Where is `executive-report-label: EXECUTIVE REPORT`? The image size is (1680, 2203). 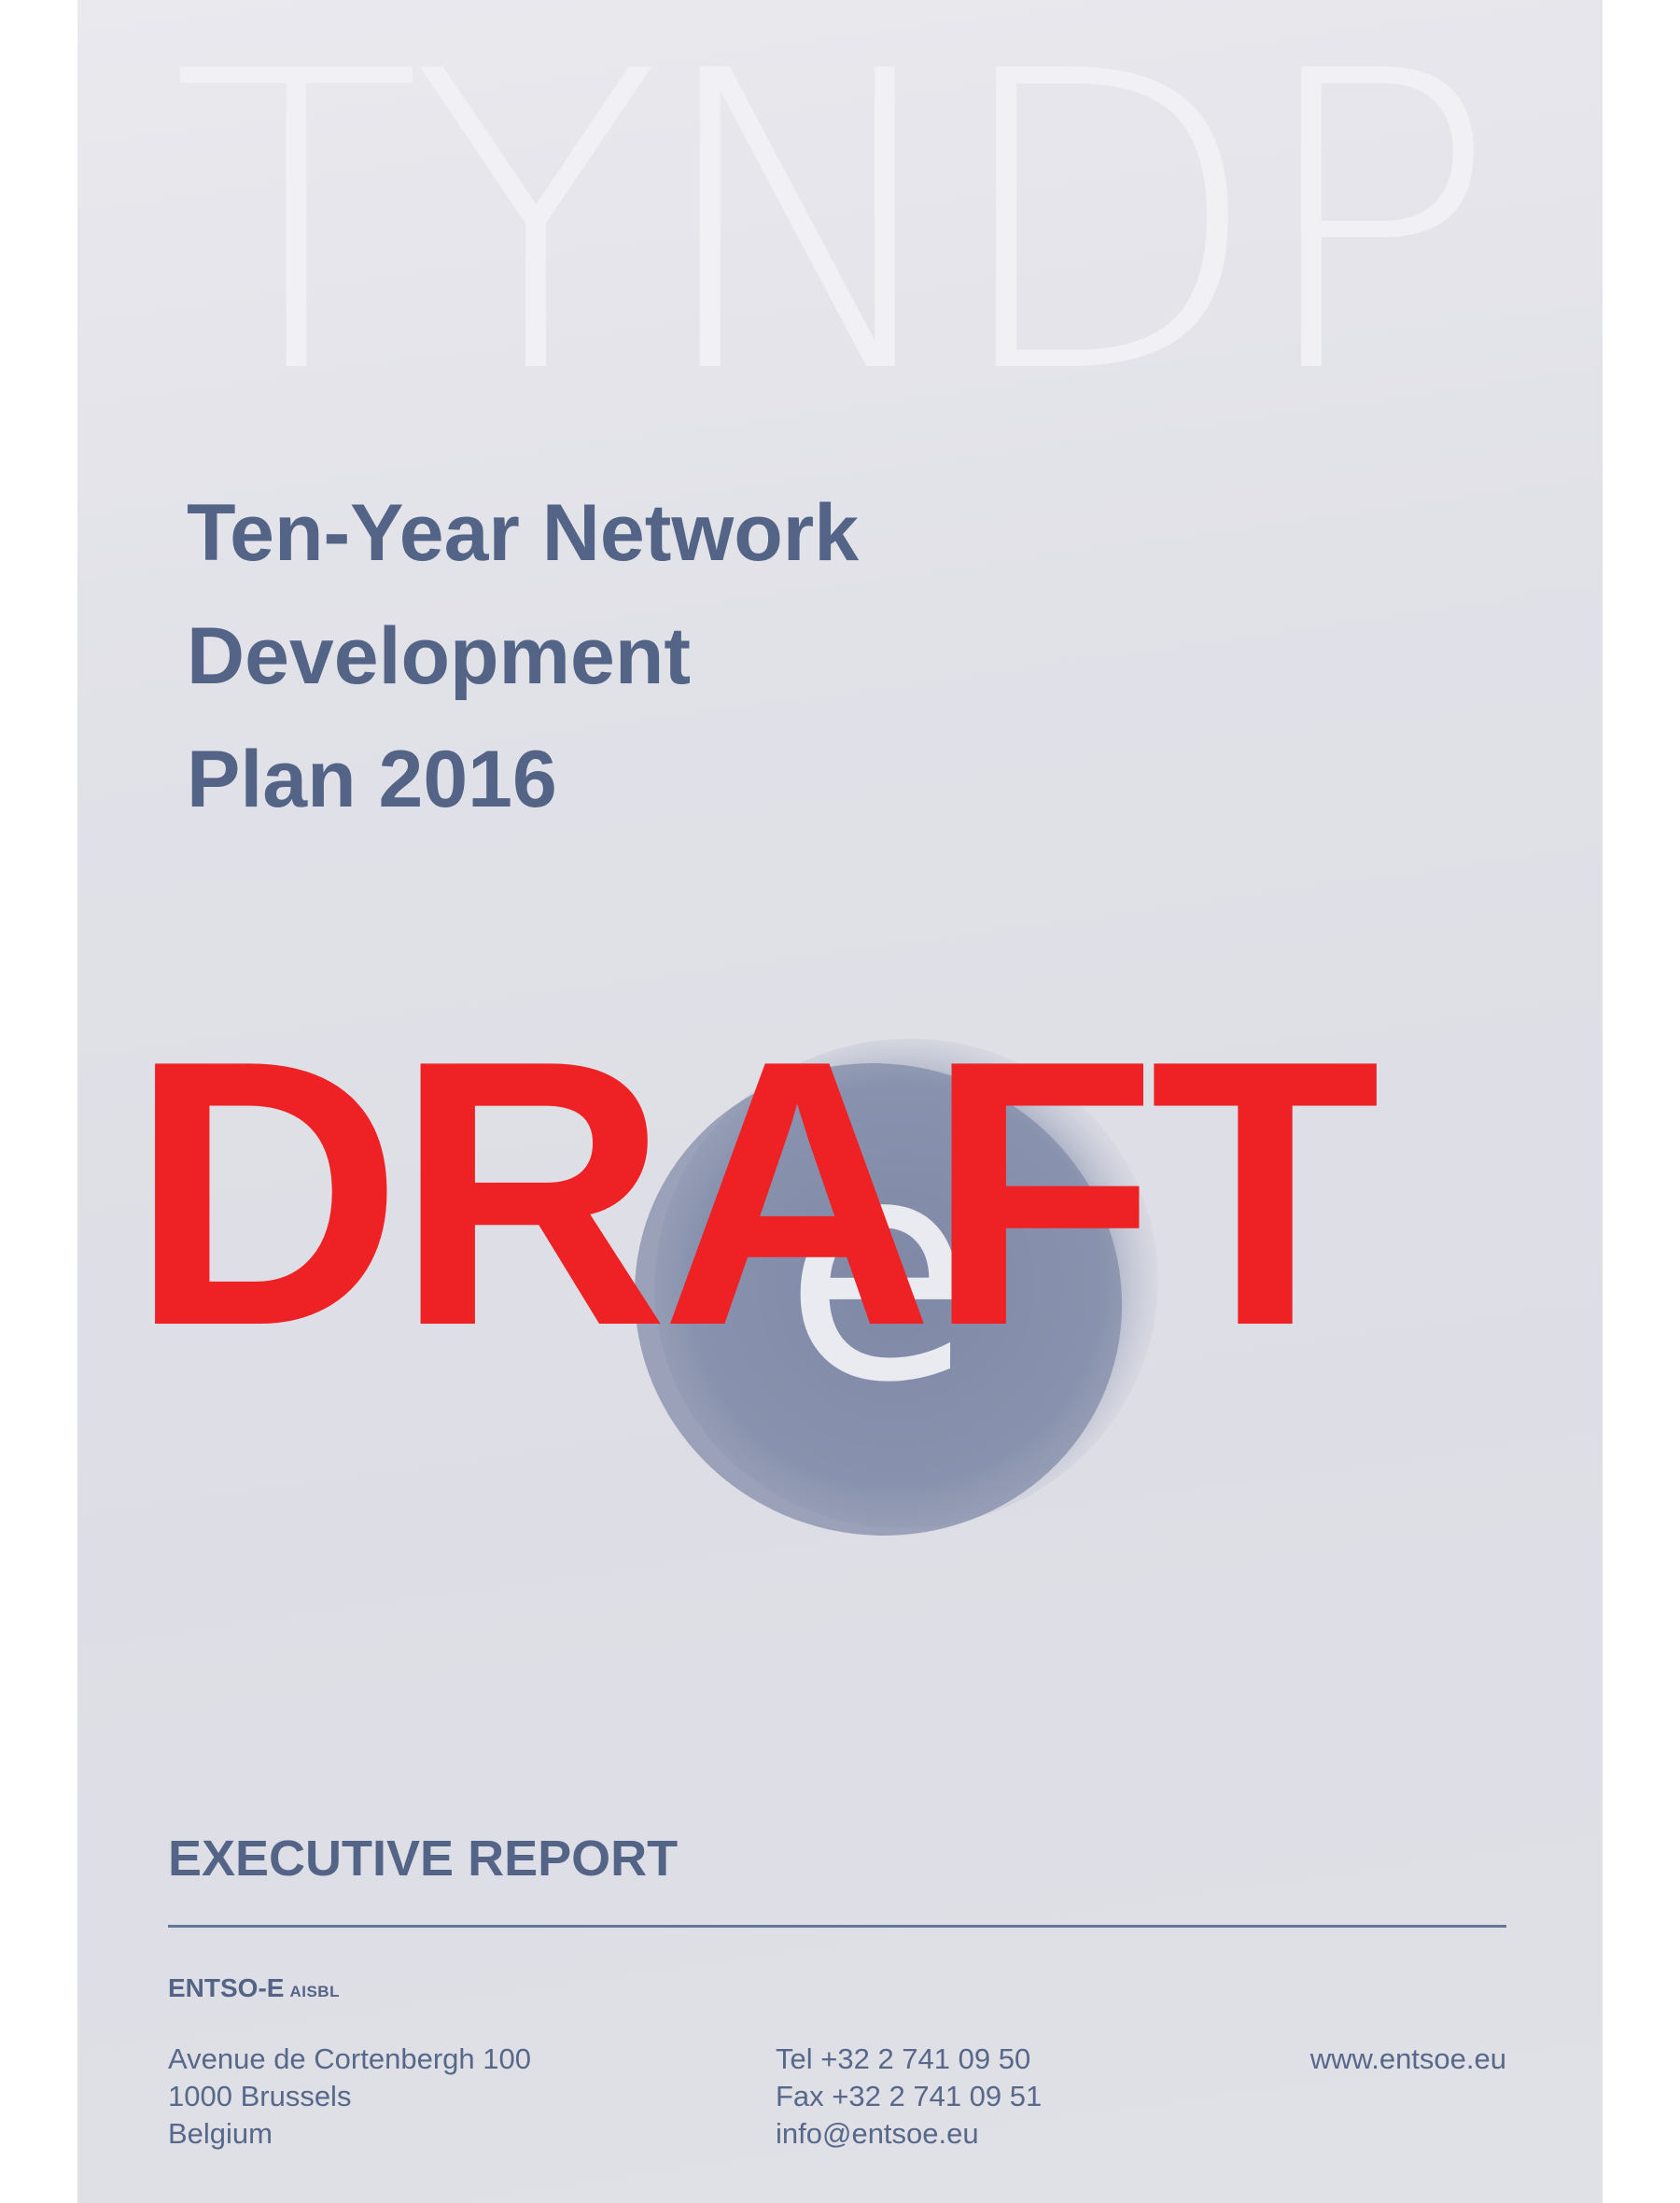 executive-report-label: EXECUTIVE REPORT is located at coordinates (423, 1859).